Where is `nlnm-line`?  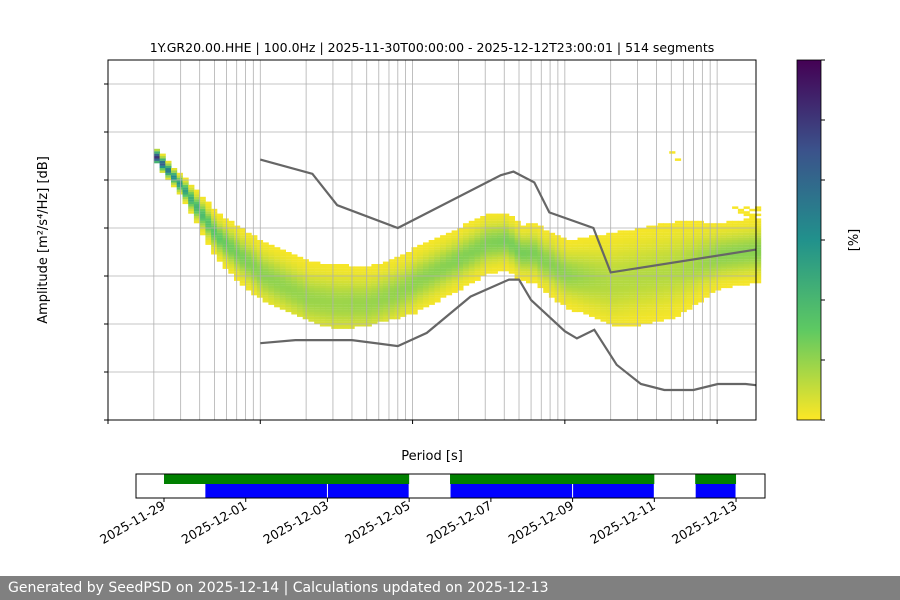 nlnm-line is located at coordinates (508, 335).